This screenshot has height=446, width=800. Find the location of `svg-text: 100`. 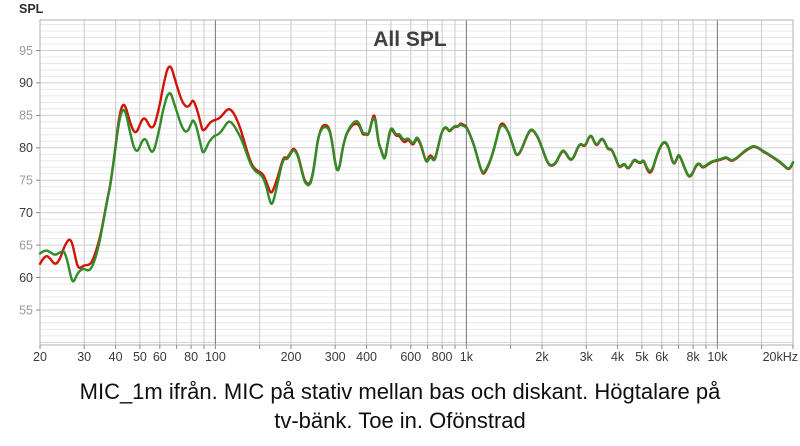

svg-text: 100 is located at coordinates (215, 357).